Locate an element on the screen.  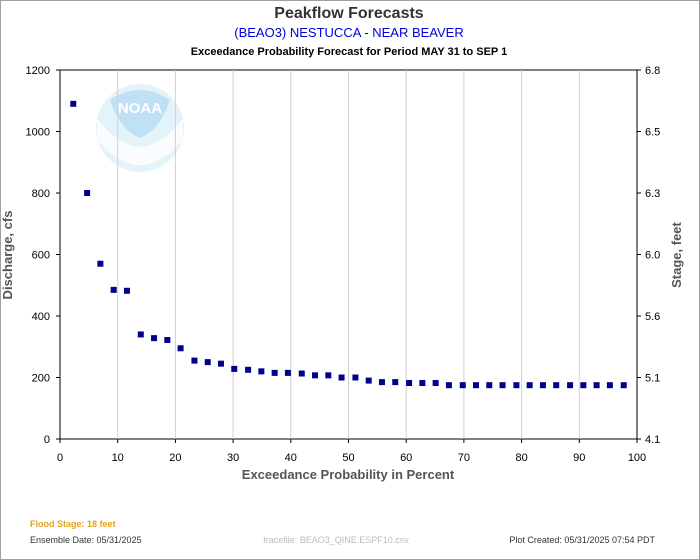
x-tick-label: 60 is located at coordinates (406, 458).